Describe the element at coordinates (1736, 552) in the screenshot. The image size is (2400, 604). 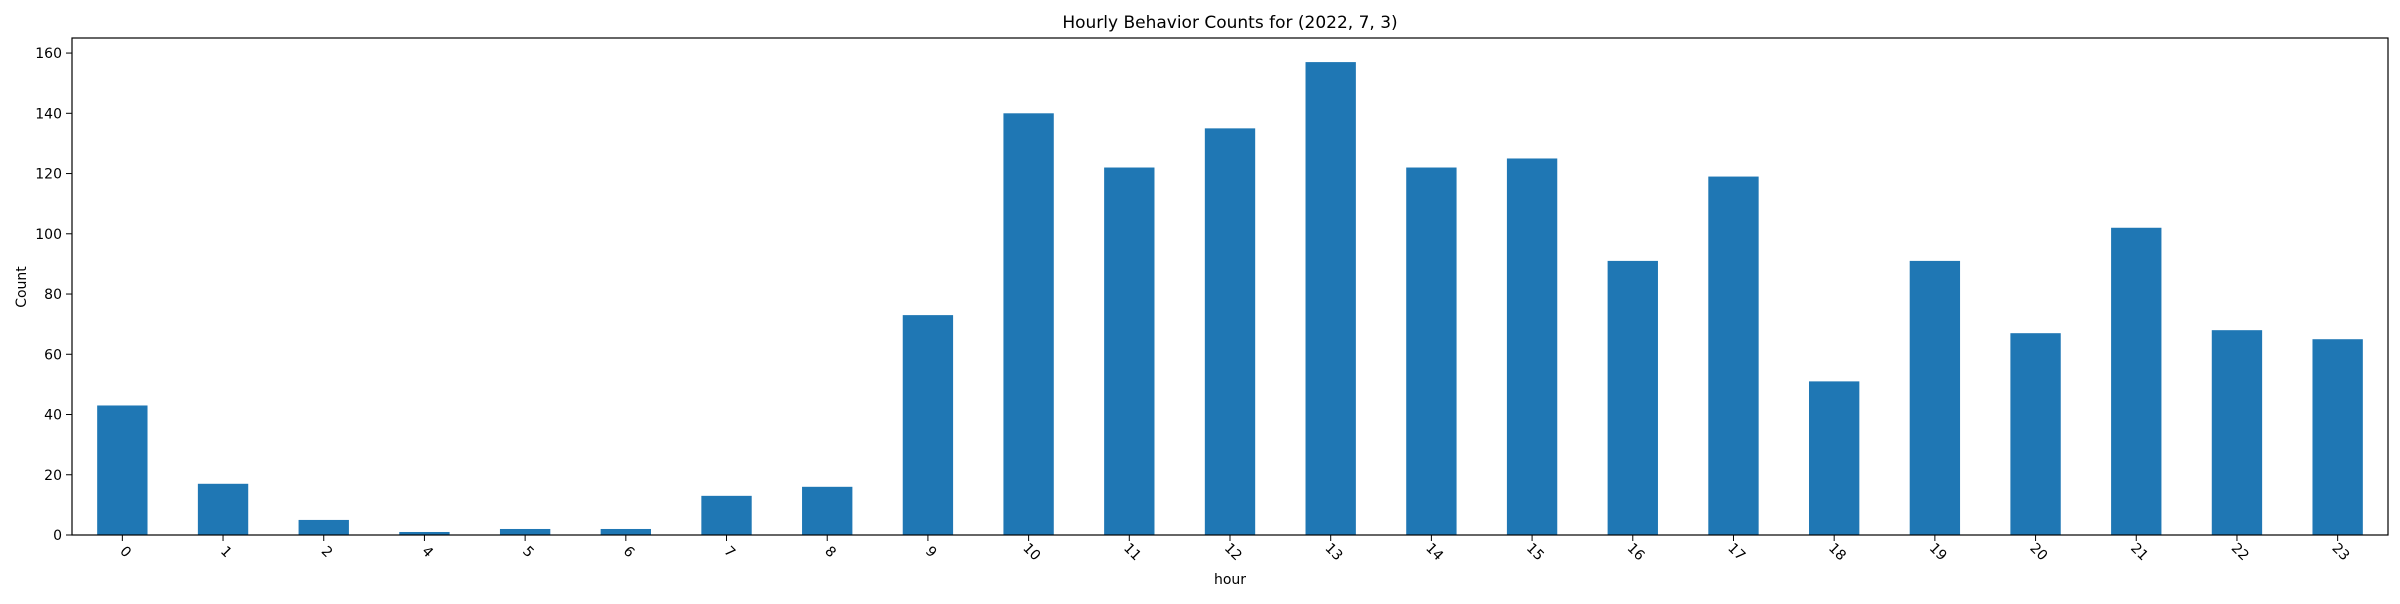
I see `x-tick-label: 17` at that location.